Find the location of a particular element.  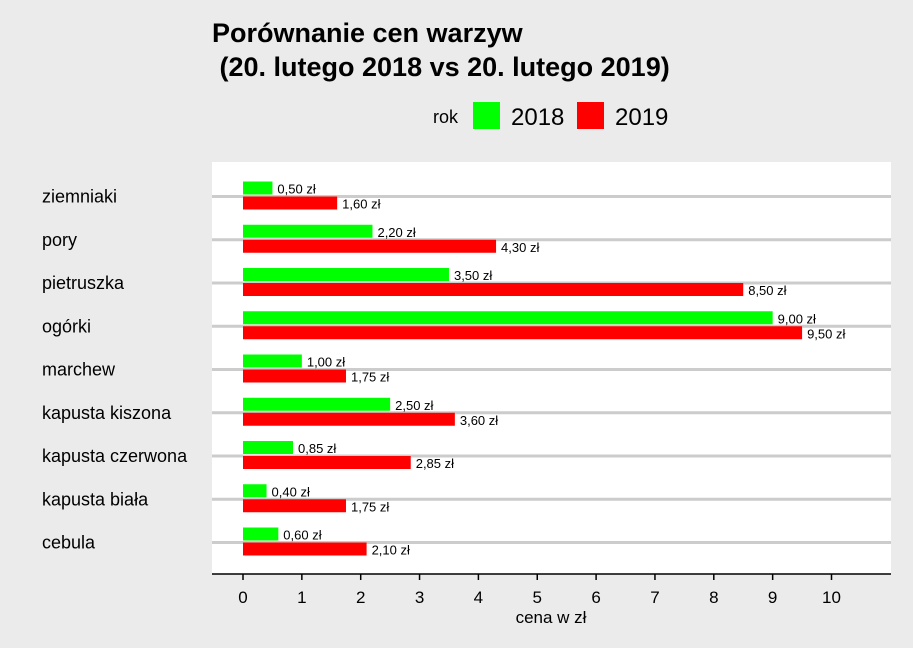

data-label-2018: 2,20 zł is located at coordinates (396, 232).